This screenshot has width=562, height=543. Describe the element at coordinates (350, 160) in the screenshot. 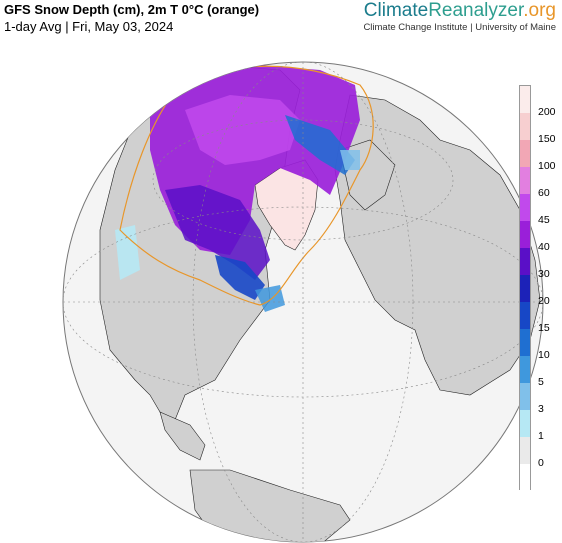

I see `snow-depth-scandinavia` at that location.